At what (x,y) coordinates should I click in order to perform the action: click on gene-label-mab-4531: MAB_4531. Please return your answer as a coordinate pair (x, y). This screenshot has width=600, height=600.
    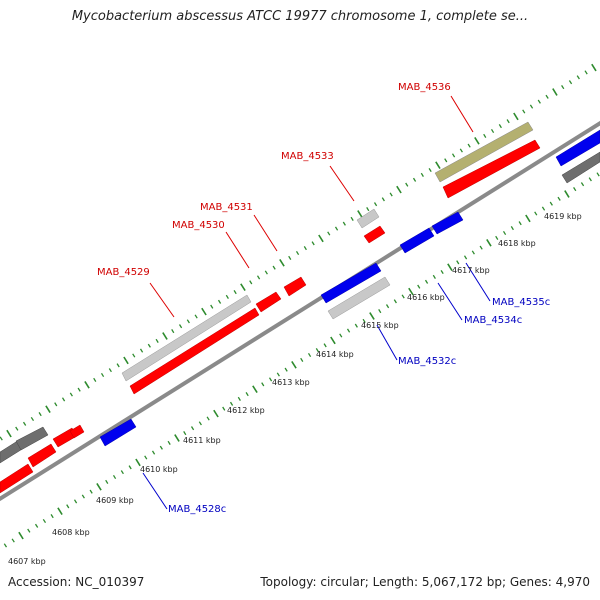
    Looking at the image, I should click on (226, 207).